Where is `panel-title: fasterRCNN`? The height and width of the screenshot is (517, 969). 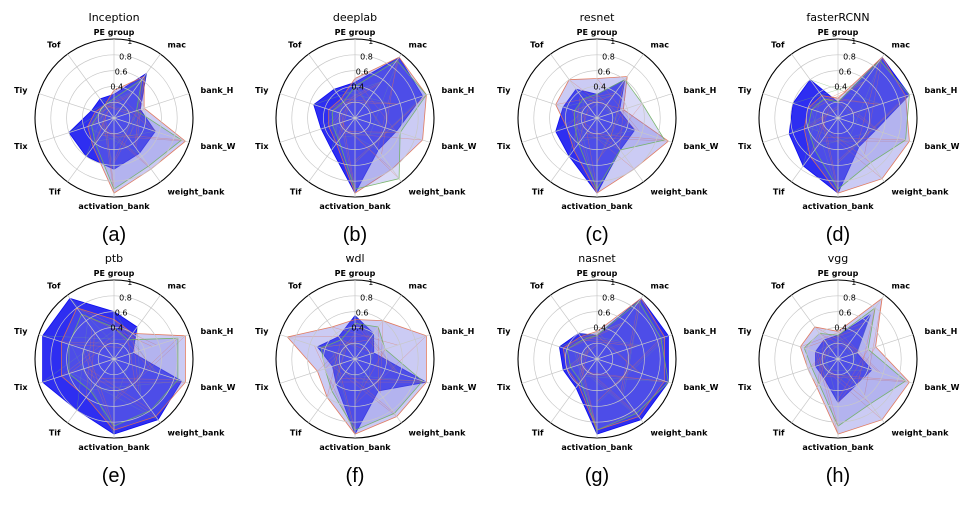 panel-title: fasterRCNN is located at coordinates (837, 17).